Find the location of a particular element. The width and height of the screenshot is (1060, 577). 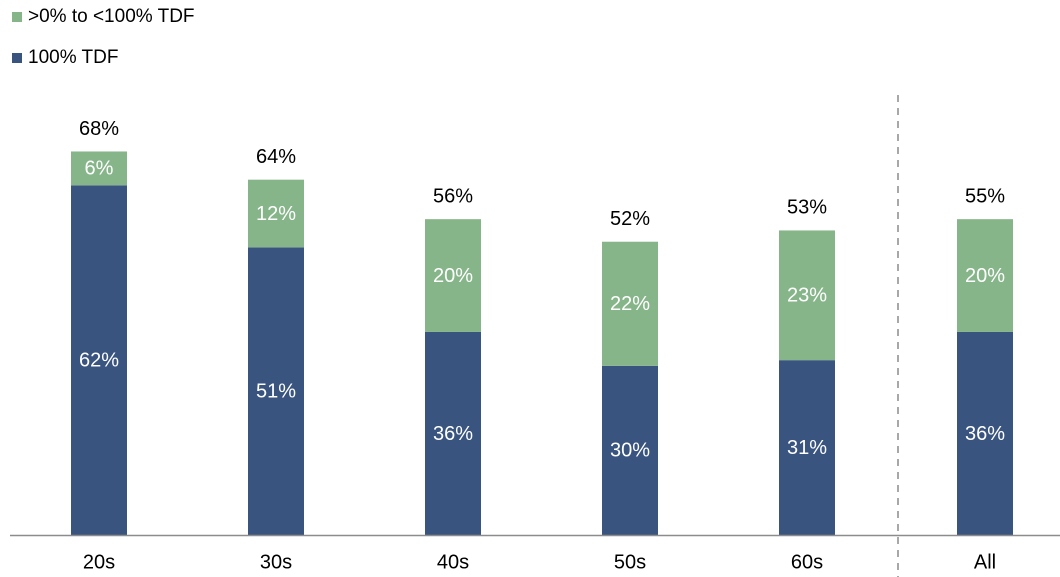

bar-total-label-20s: 68% is located at coordinates (99, 129).